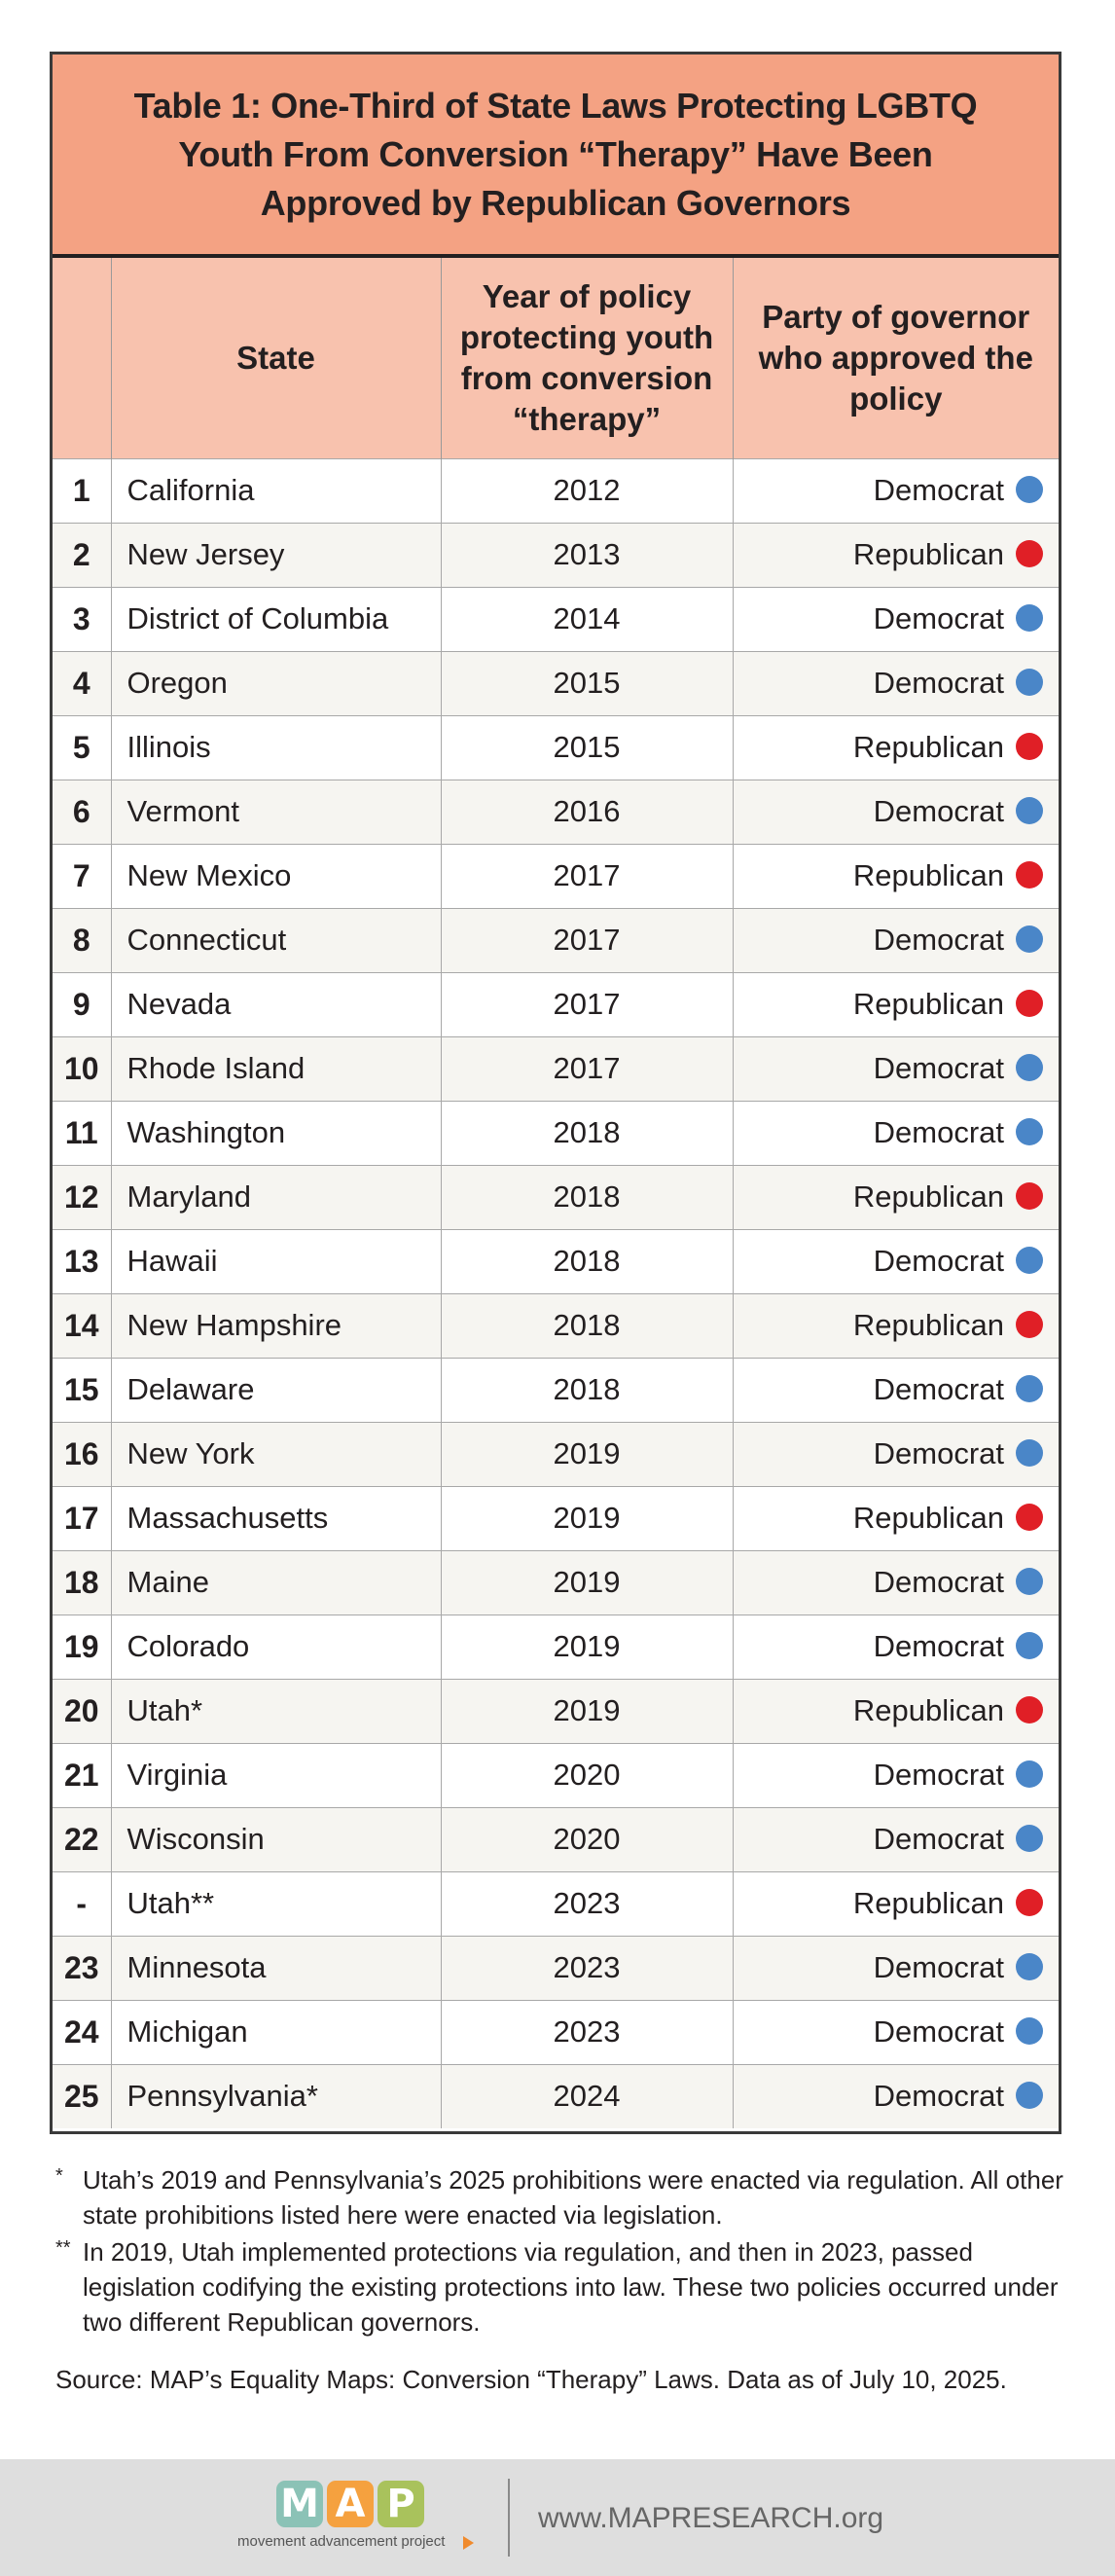  What do you see at coordinates (275, 1196) in the screenshot?
I see `state-name: Maryland` at bounding box center [275, 1196].